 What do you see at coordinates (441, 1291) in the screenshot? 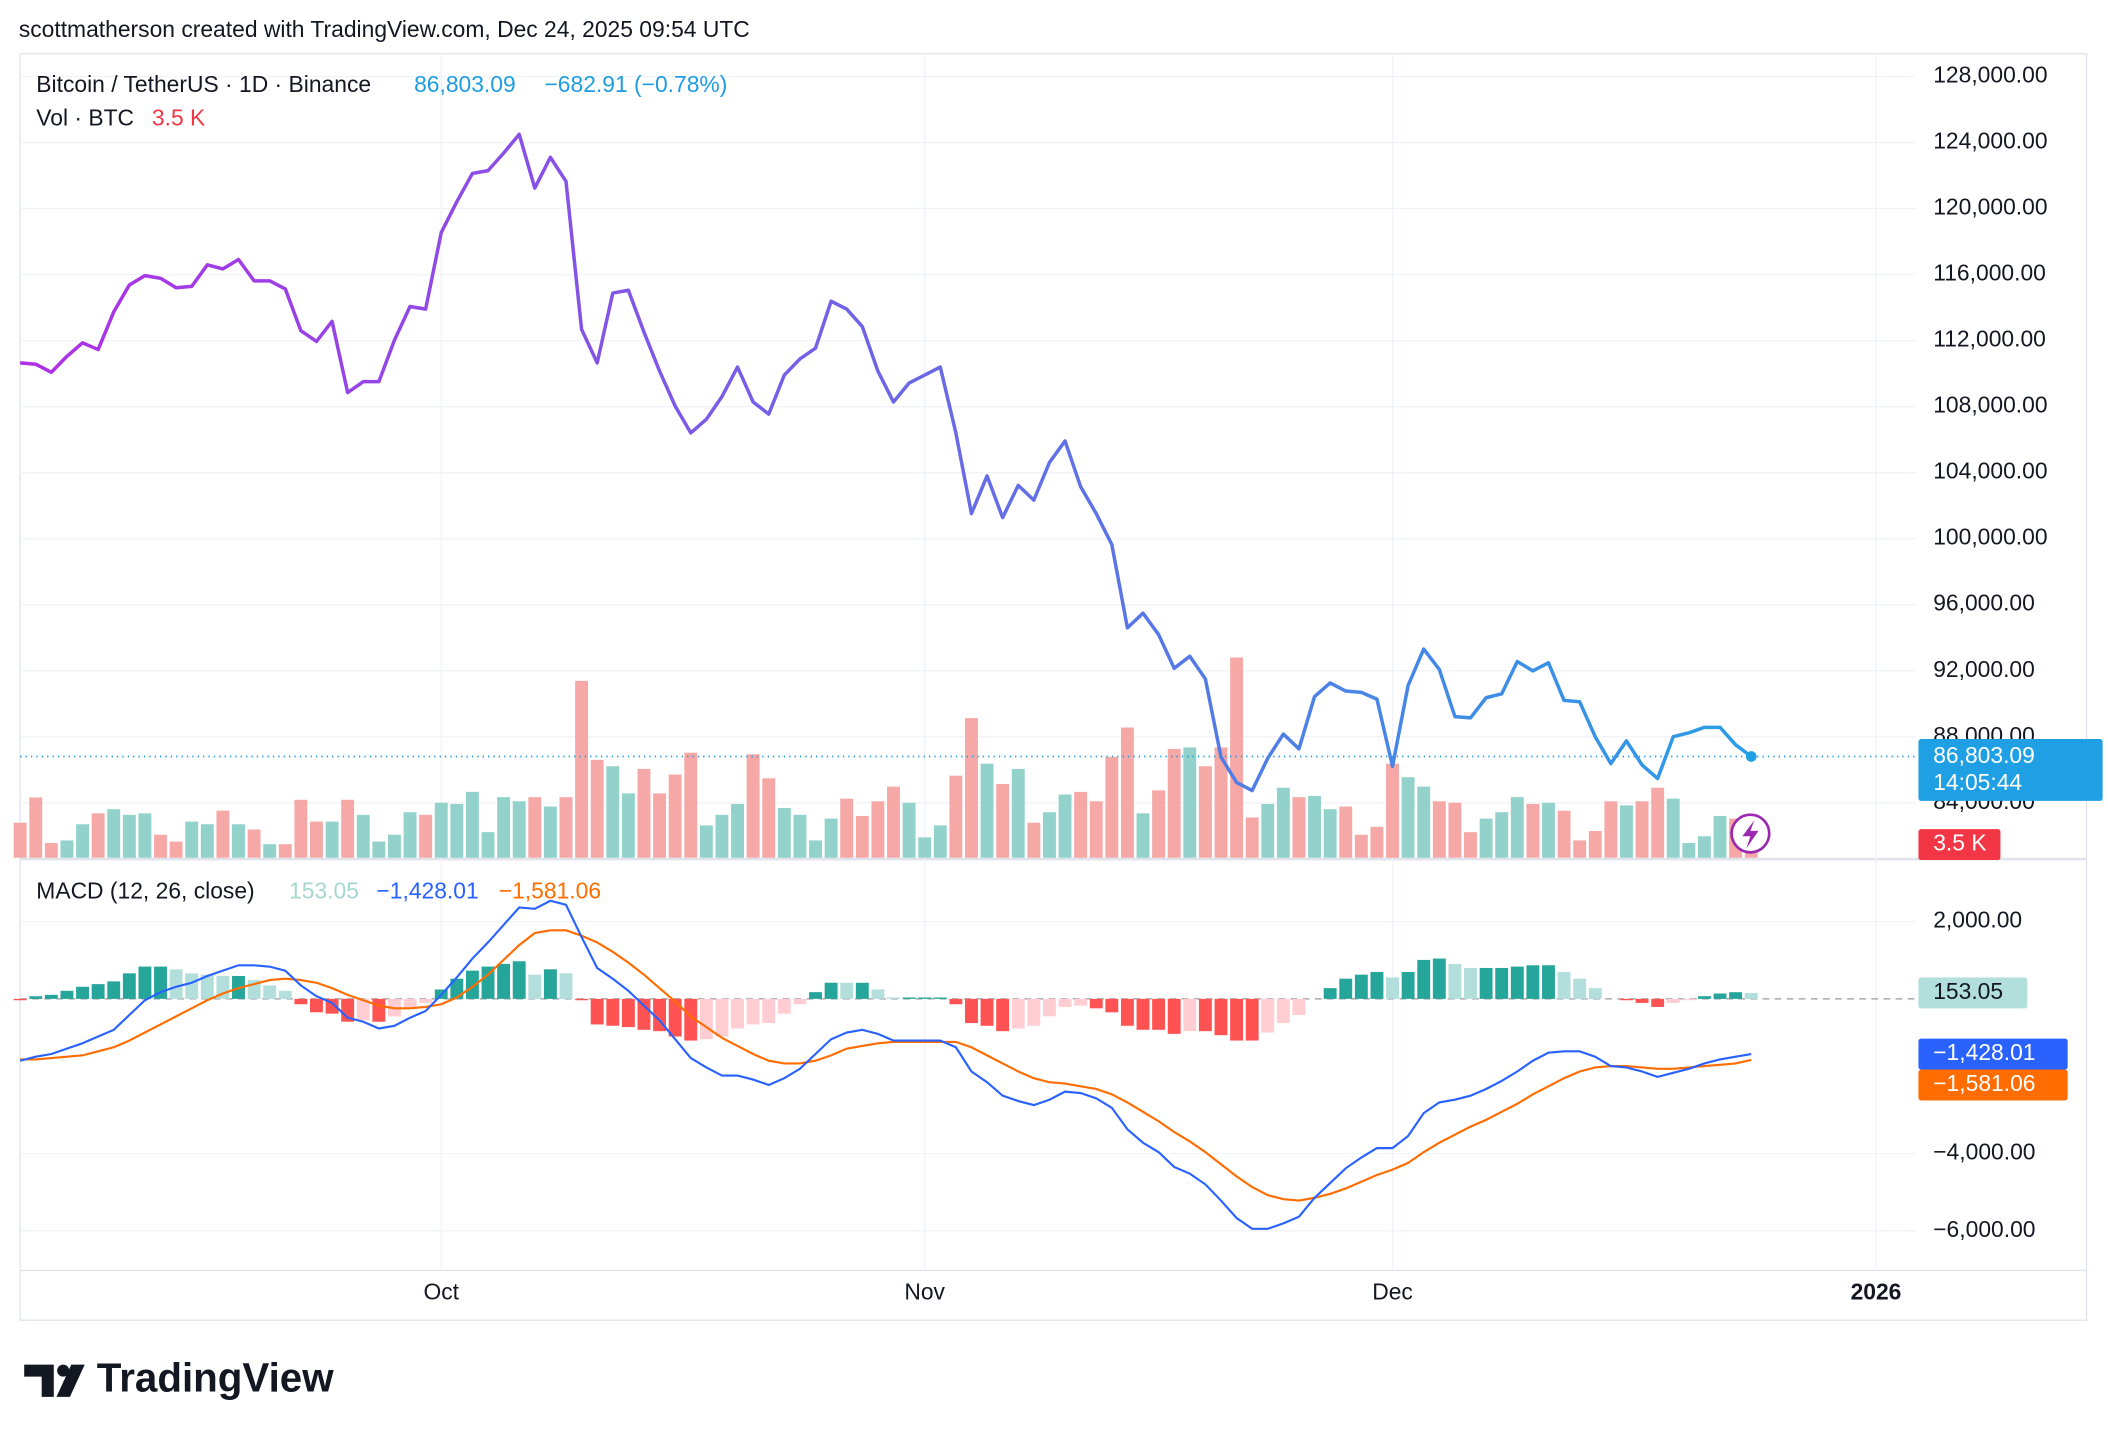
I see `x-tick-label: Oct` at bounding box center [441, 1291].